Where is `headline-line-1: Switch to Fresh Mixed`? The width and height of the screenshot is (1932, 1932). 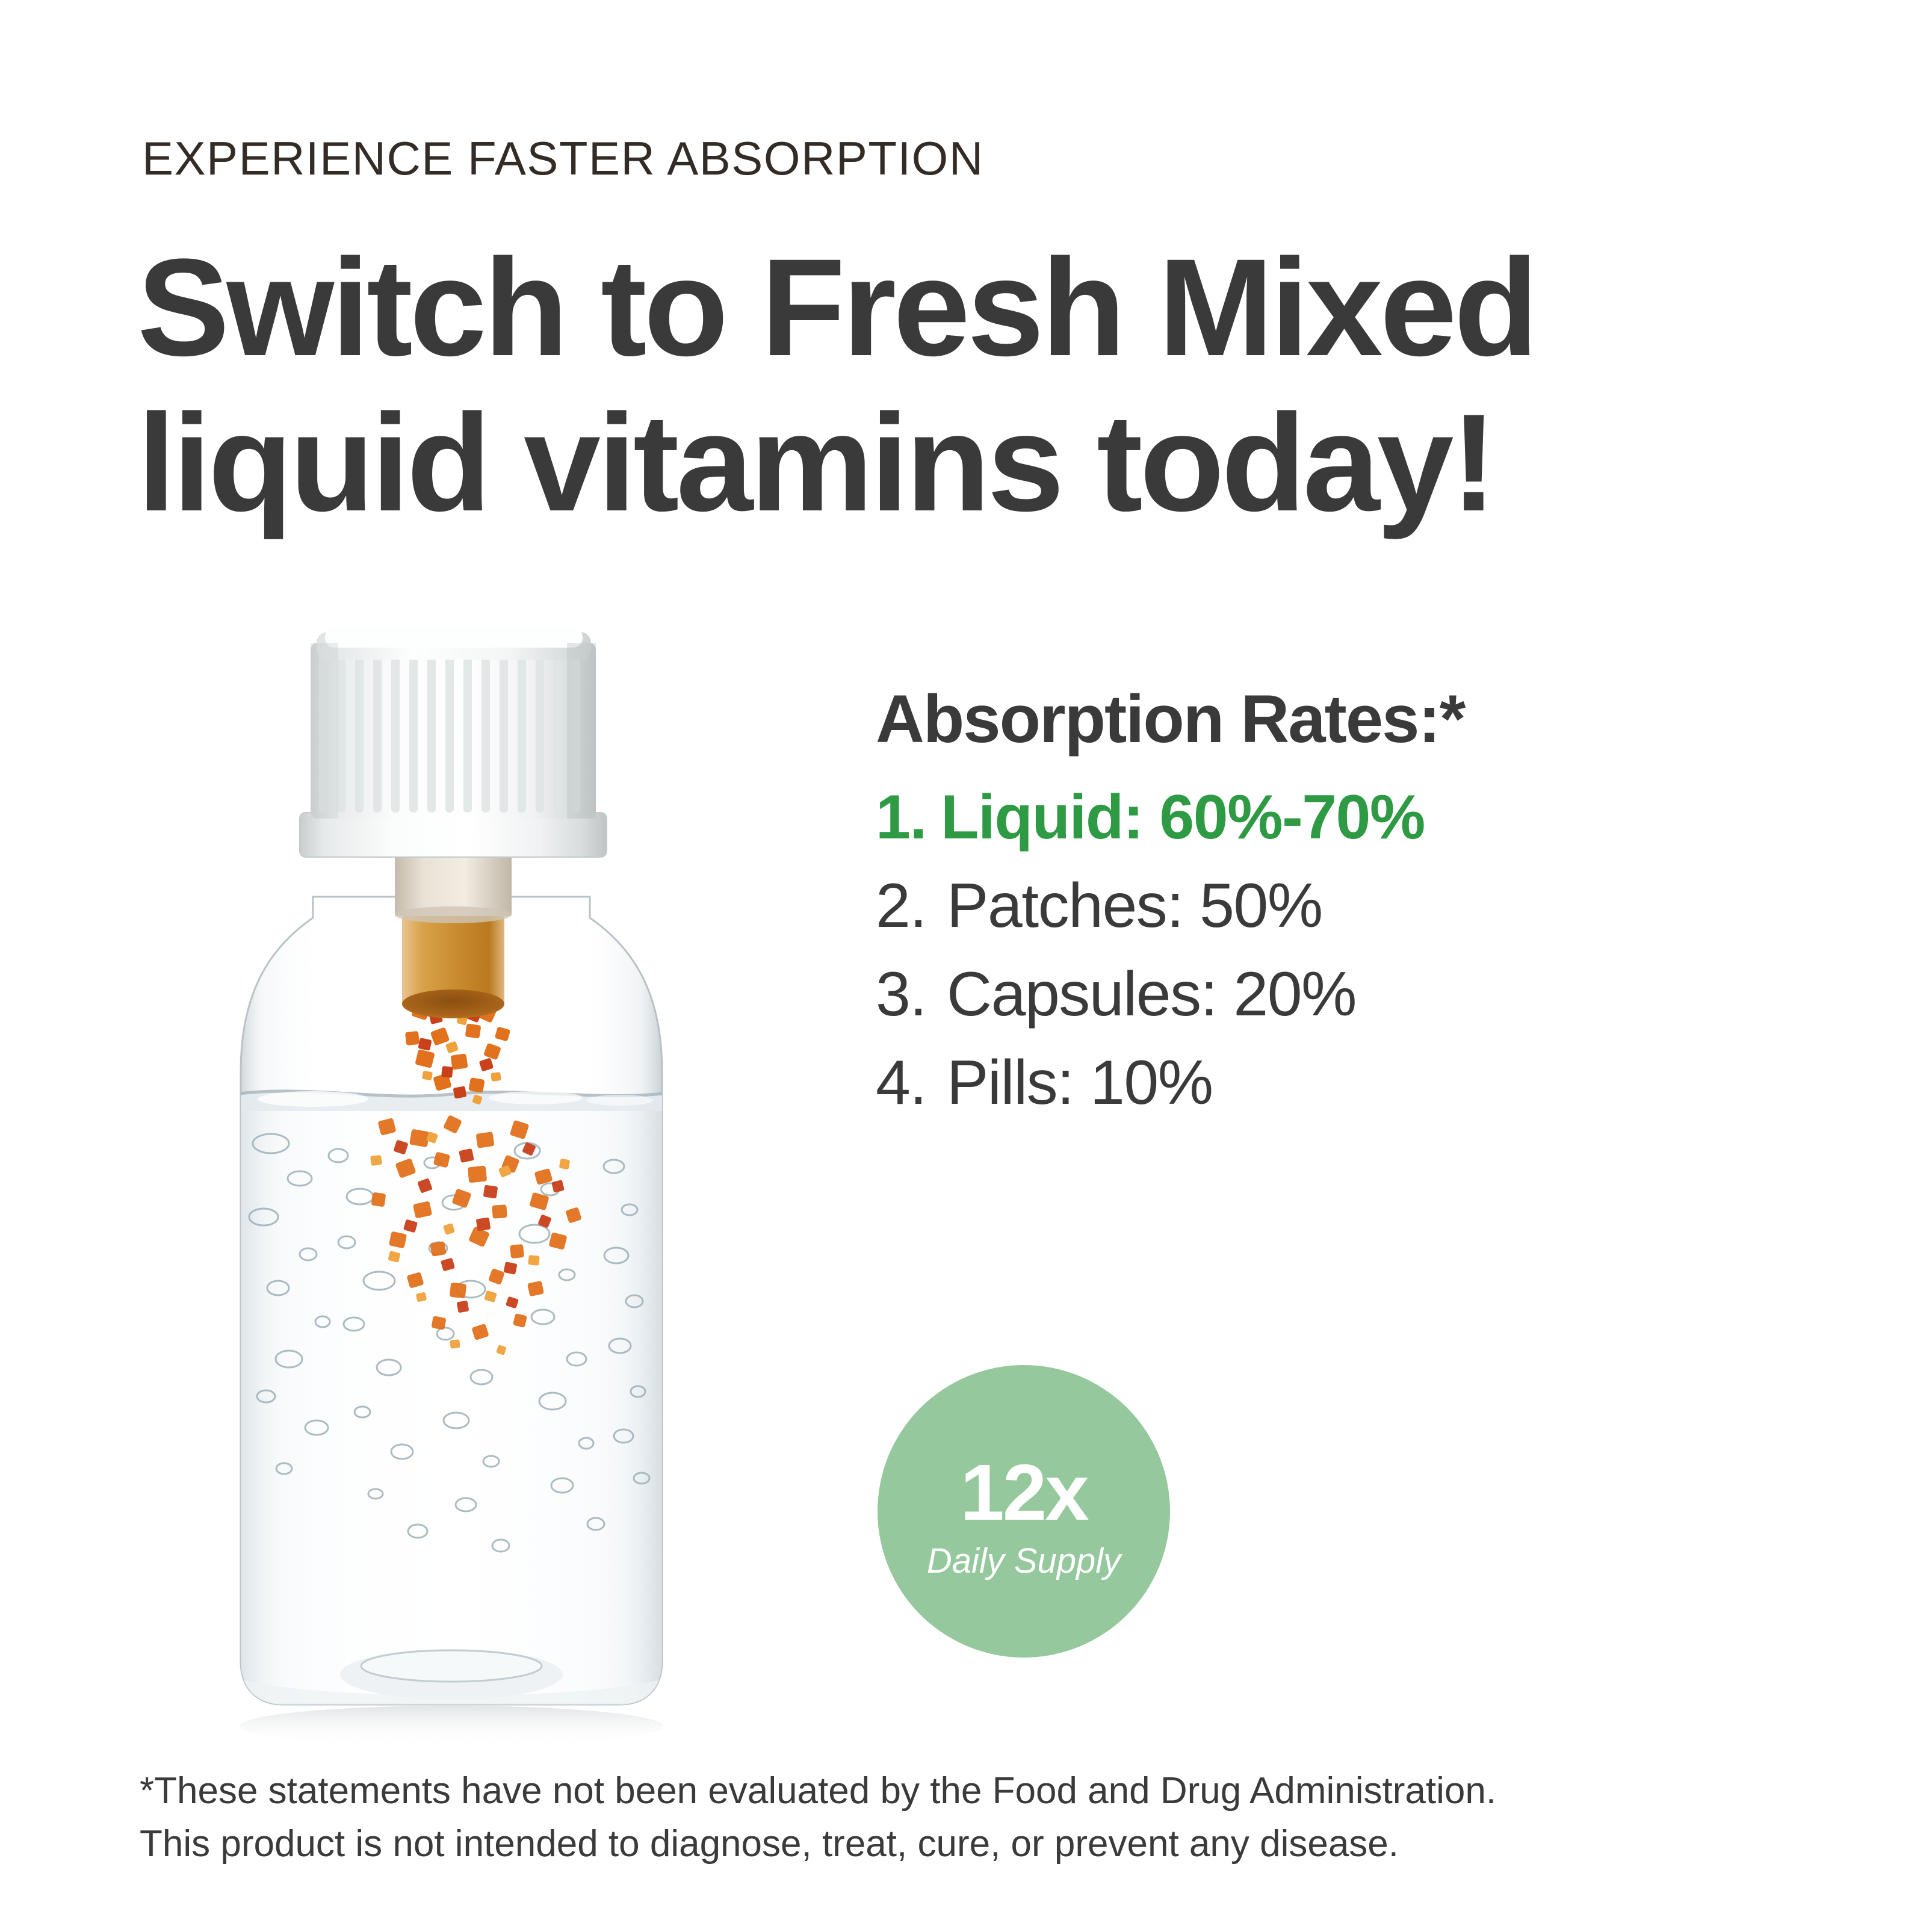
headline-line-1: Switch to Fresh Mixed is located at coordinates (838, 307).